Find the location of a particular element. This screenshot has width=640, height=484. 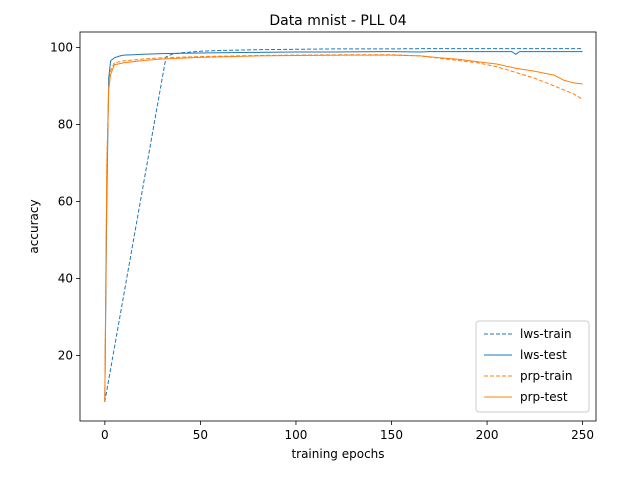

x-tick-label: 150 is located at coordinates (391, 435).